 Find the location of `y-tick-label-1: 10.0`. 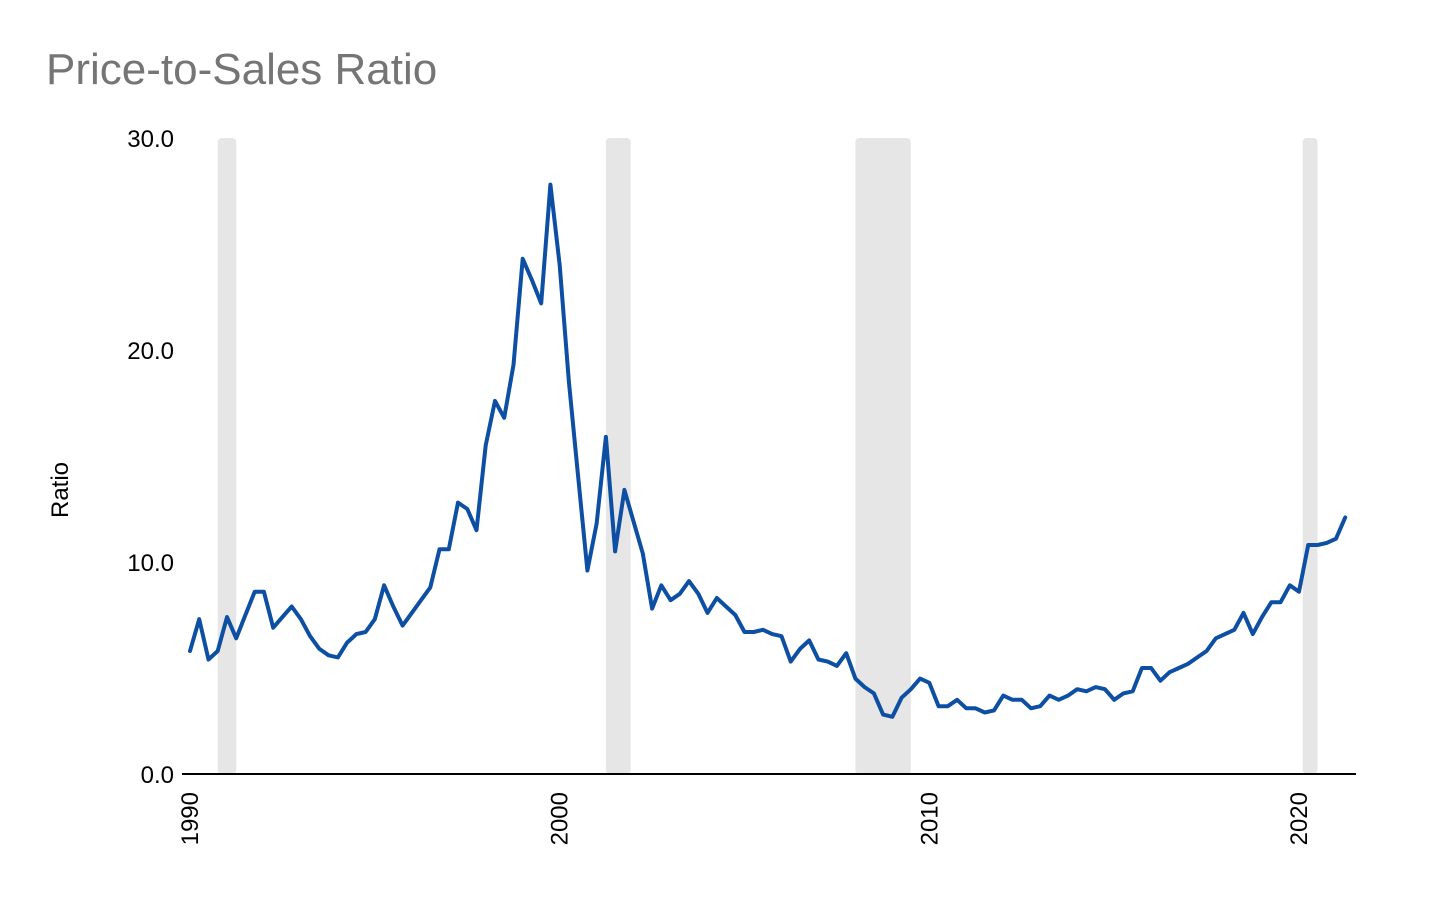

y-tick-label-1: 10.0 is located at coordinates (150, 563).